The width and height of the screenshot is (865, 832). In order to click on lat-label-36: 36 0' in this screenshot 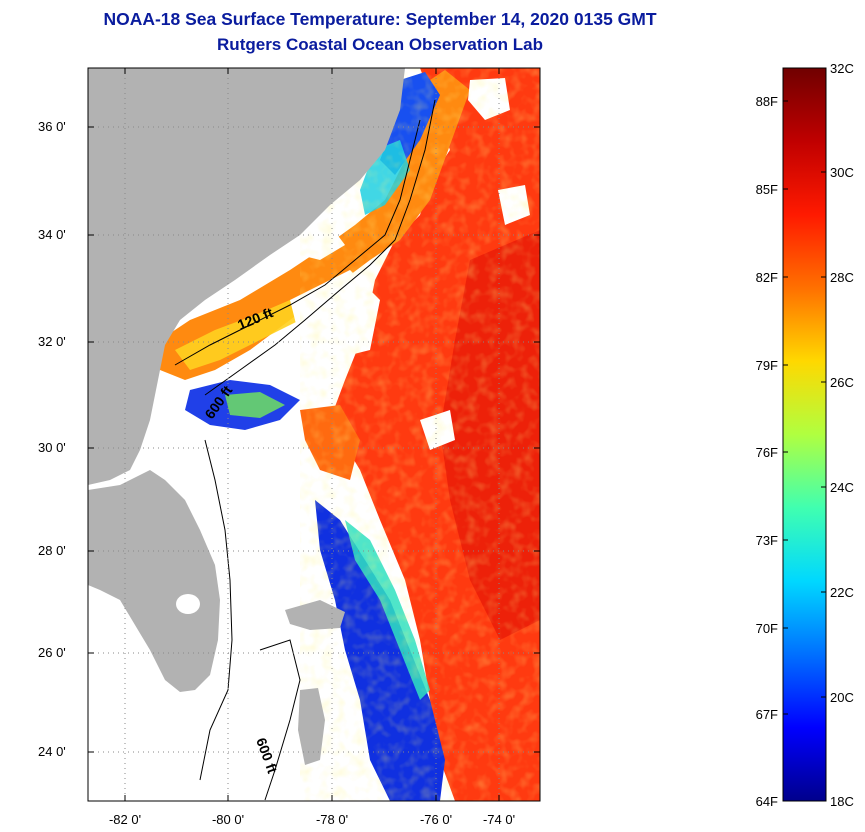, I will do `click(52, 126)`.